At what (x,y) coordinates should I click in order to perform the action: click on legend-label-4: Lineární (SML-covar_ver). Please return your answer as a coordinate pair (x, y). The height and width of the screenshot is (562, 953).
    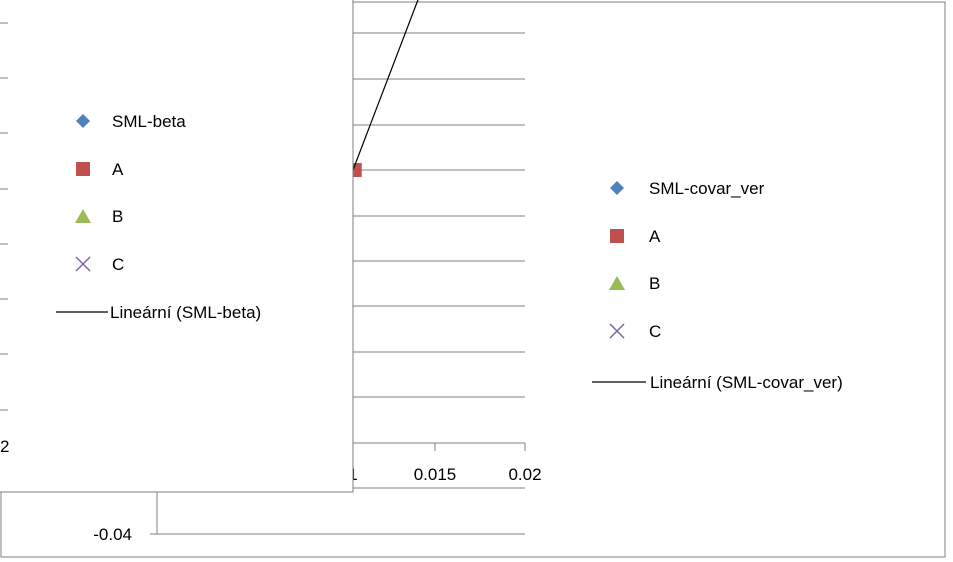
    Looking at the image, I should click on (746, 382).